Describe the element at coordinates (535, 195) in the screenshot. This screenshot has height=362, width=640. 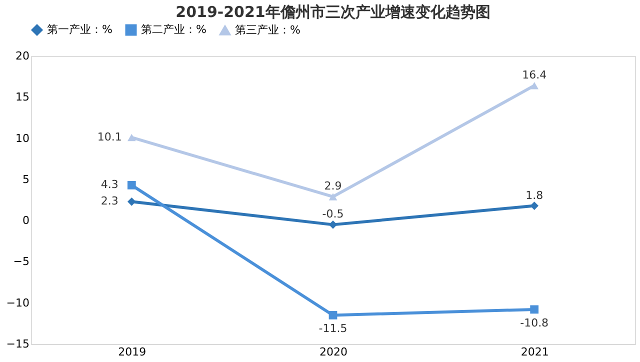
I see `data-label: 1.8` at that location.